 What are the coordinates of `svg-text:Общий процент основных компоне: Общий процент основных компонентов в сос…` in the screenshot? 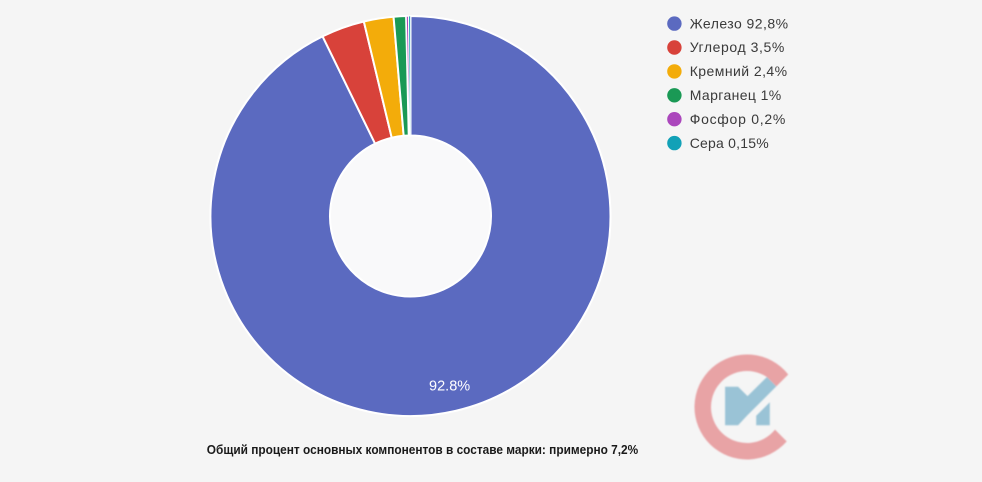 It's located at (423, 449).